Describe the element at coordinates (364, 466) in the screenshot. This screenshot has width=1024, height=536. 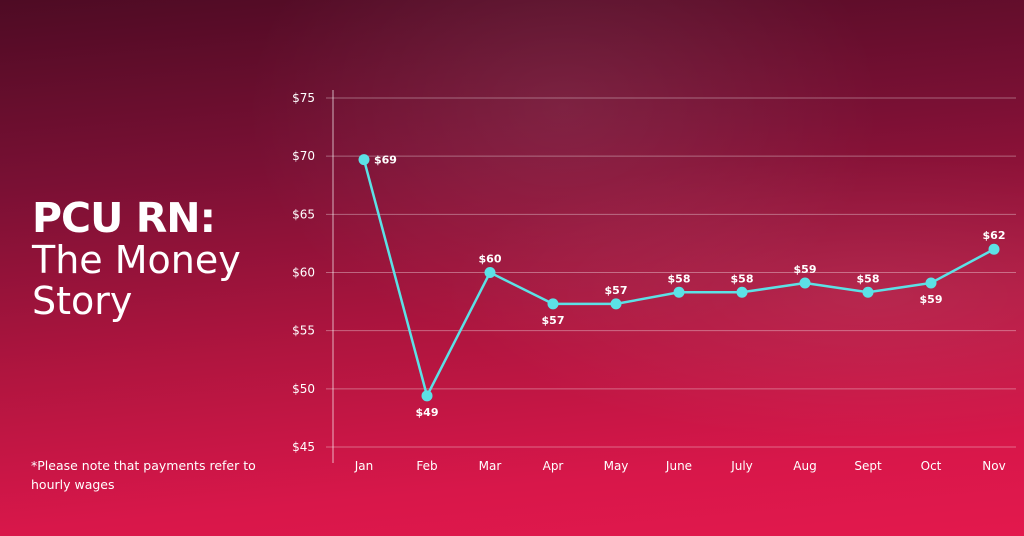
I see `x-tick-label: Jan` at that location.